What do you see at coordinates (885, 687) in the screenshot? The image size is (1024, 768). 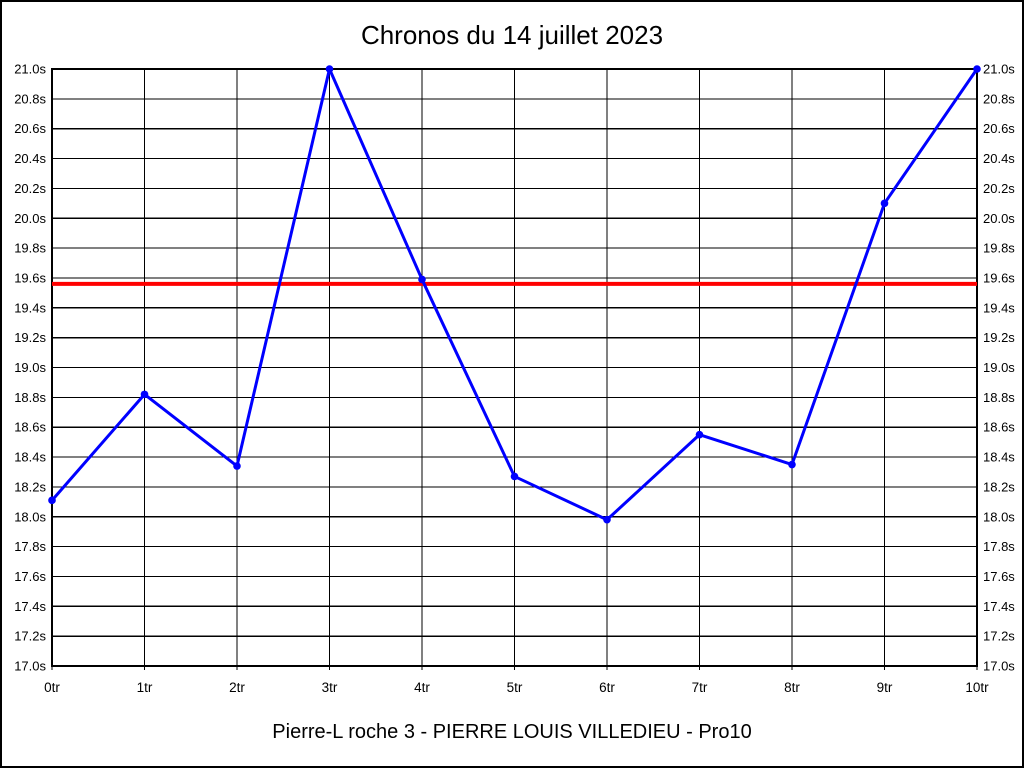 I see `x-tick-label: 9tr` at bounding box center [885, 687].